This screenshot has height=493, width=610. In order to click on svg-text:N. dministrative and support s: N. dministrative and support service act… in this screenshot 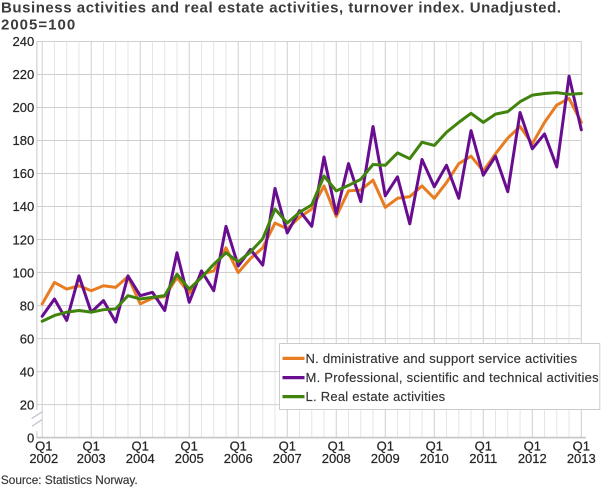, I will do `click(442, 358)`.